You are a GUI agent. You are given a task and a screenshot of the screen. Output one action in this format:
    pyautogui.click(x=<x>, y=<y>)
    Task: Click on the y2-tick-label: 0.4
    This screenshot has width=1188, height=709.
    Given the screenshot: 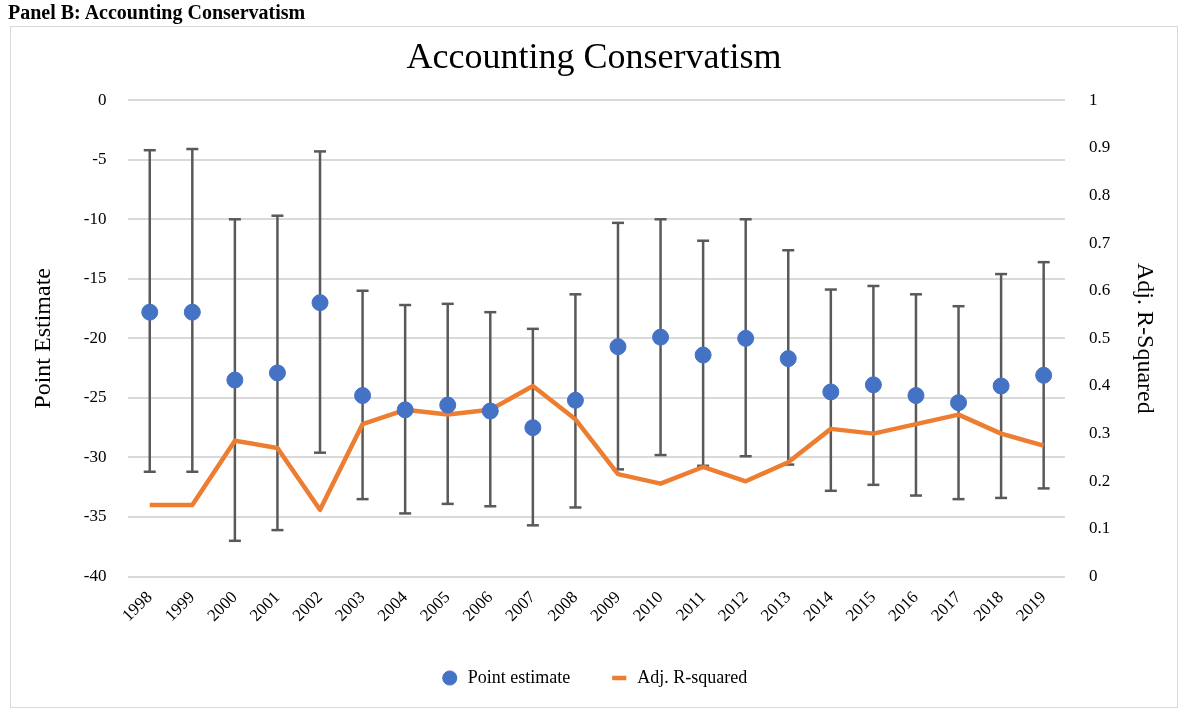 What is the action you would take?
    pyautogui.click(x=1099, y=385)
    